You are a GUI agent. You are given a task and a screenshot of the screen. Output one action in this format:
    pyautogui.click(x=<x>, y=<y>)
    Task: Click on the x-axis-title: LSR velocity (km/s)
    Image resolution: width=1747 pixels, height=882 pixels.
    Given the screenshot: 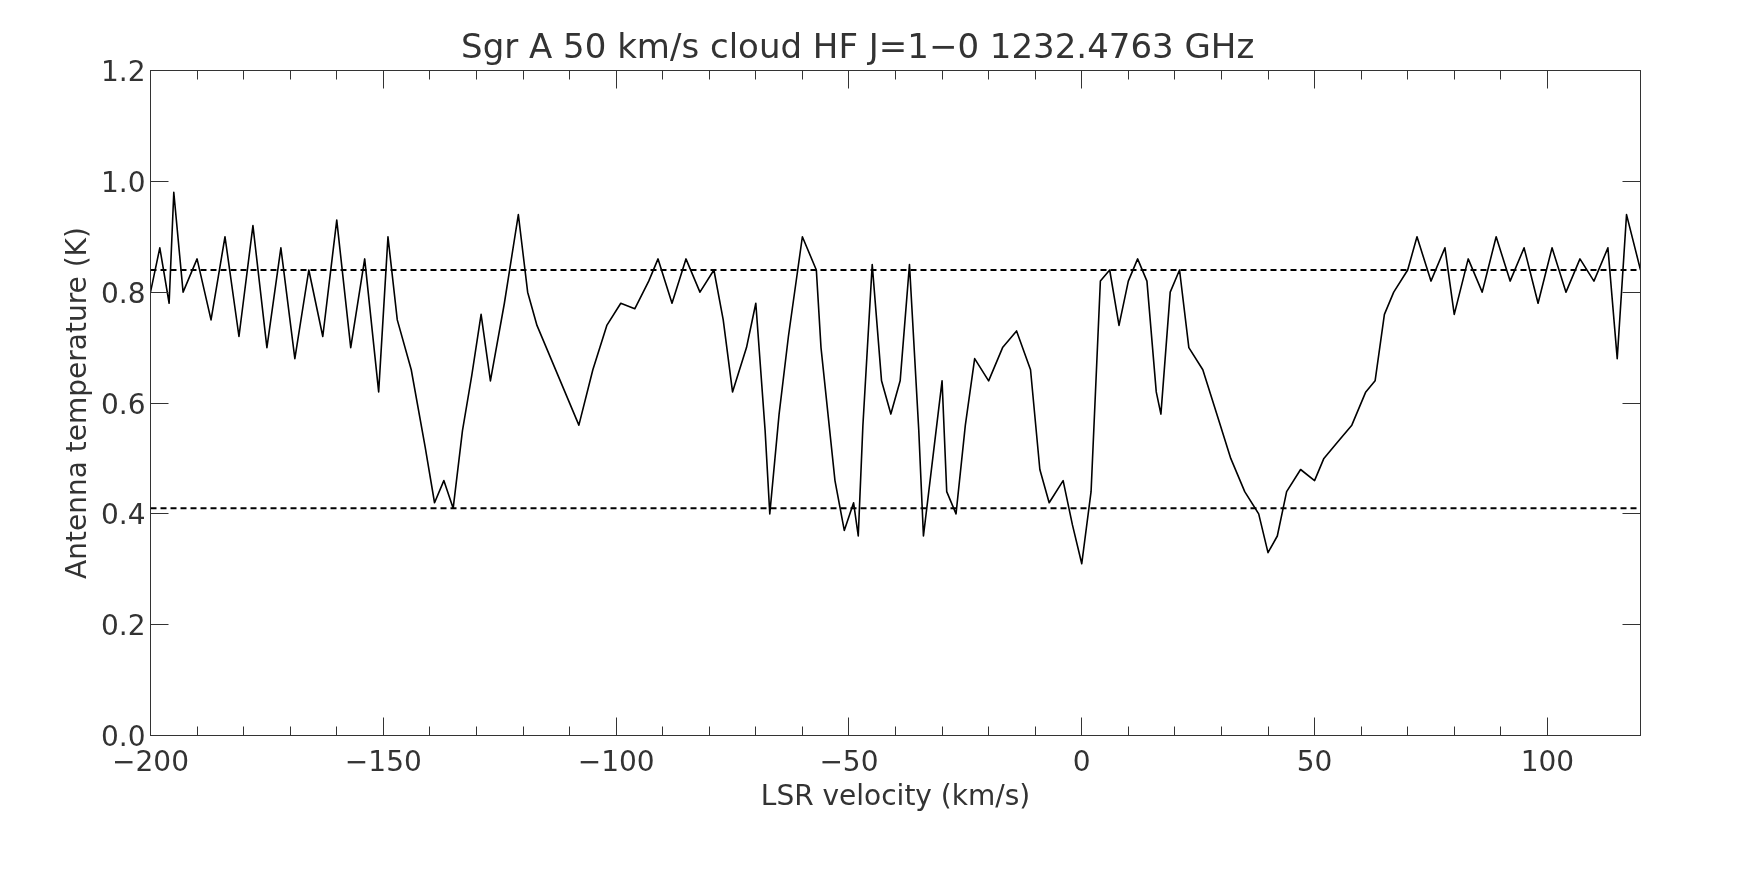 What is the action you would take?
    pyautogui.click(x=895, y=795)
    